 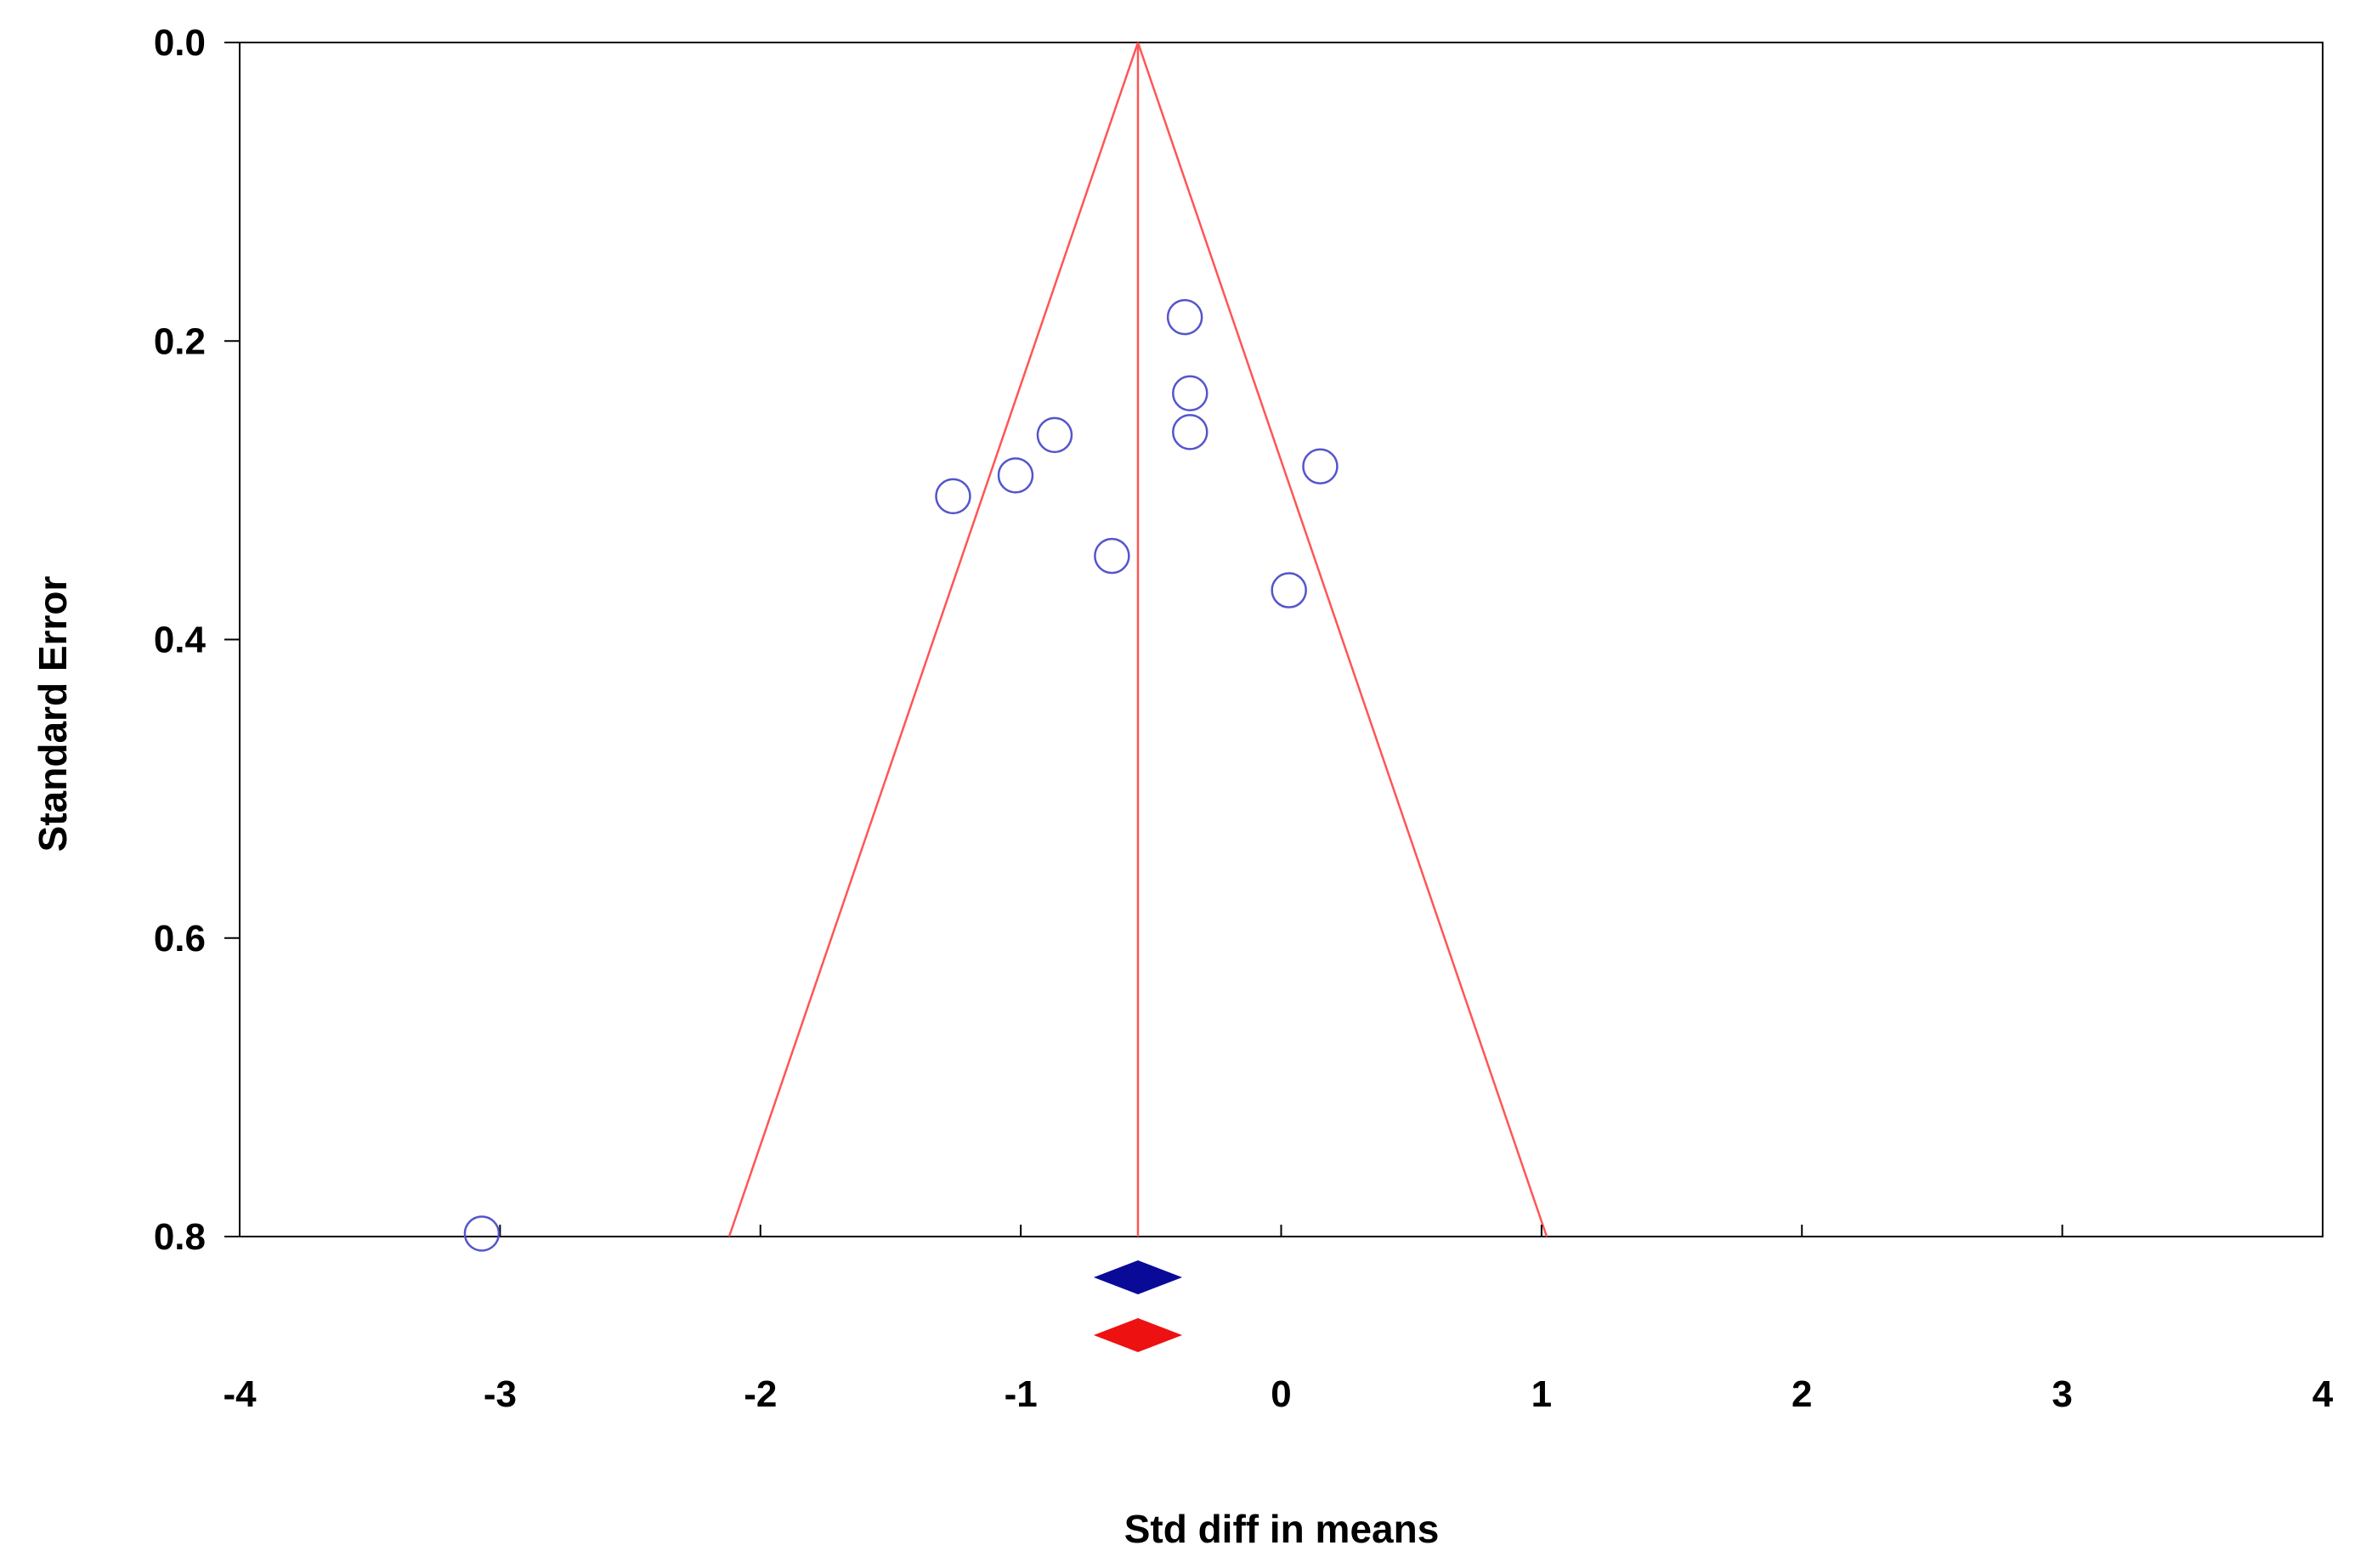 I want to click on y-tick-label: 0.4, so click(x=180, y=640).